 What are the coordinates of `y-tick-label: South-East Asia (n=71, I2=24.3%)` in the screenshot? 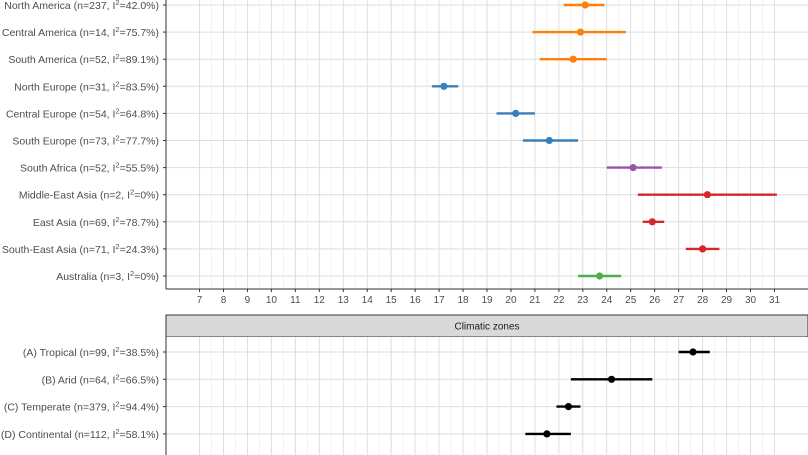 It's located at (80, 249).